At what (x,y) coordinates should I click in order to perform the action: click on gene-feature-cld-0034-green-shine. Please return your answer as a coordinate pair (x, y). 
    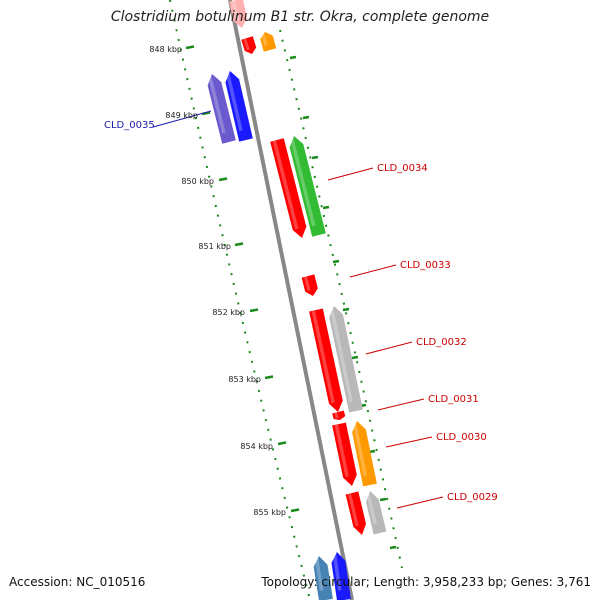
    Looking at the image, I should click on (302, 181).